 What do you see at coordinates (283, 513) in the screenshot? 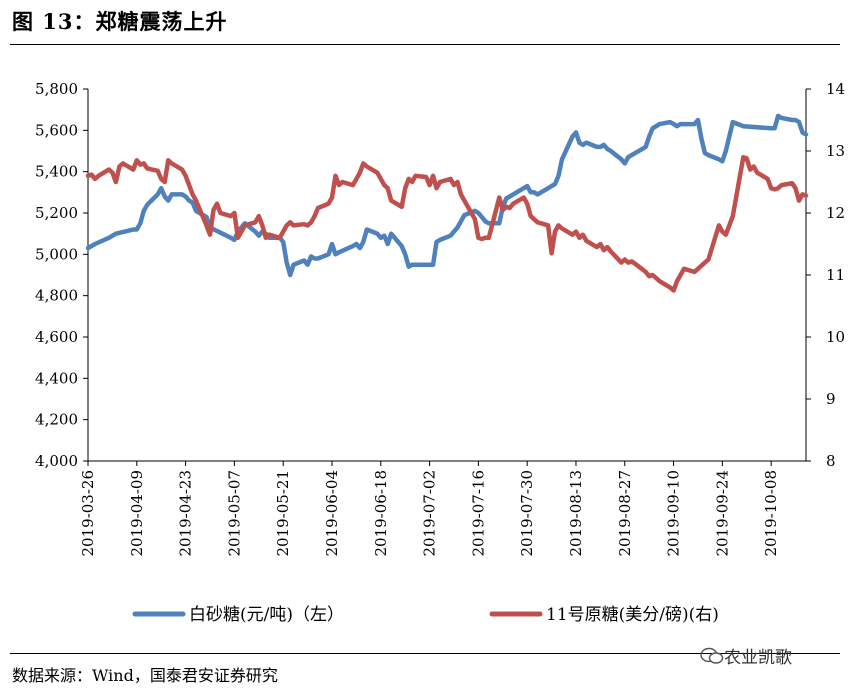
I see `x-tick-label: 2019-05-21` at bounding box center [283, 513].